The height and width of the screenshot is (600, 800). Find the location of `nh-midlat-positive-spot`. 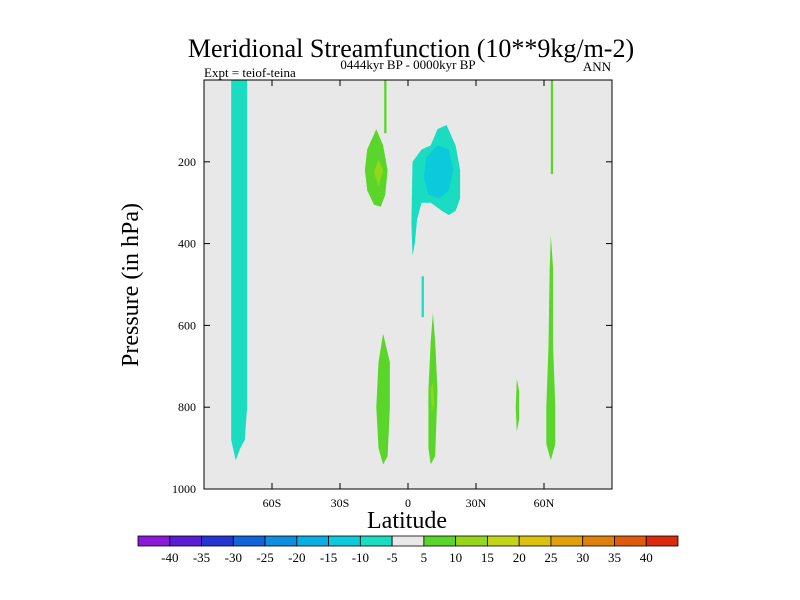

nh-midlat-positive-spot is located at coordinates (517, 405).